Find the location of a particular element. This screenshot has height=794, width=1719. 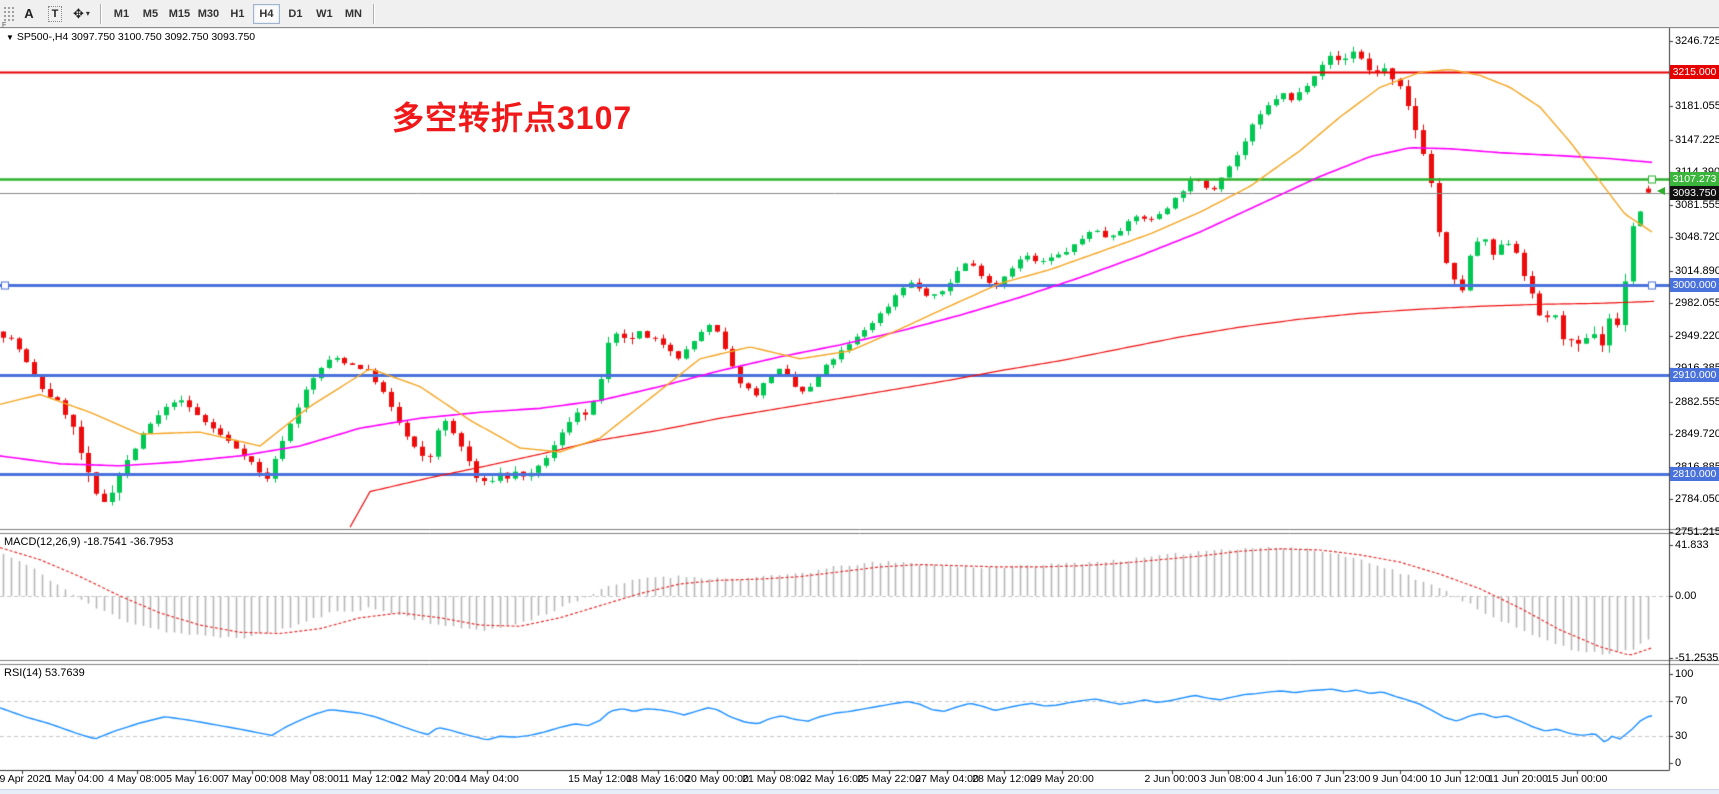

time-axis-label: 5 May 16:00 is located at coordinates (195, 779).